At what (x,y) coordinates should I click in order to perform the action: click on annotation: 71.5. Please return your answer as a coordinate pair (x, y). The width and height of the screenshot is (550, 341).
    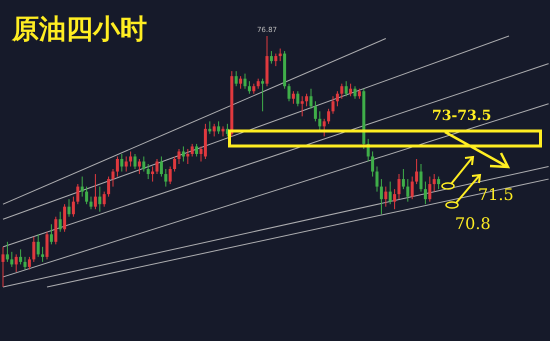
    Looking at the image, I should click on (496, 194).